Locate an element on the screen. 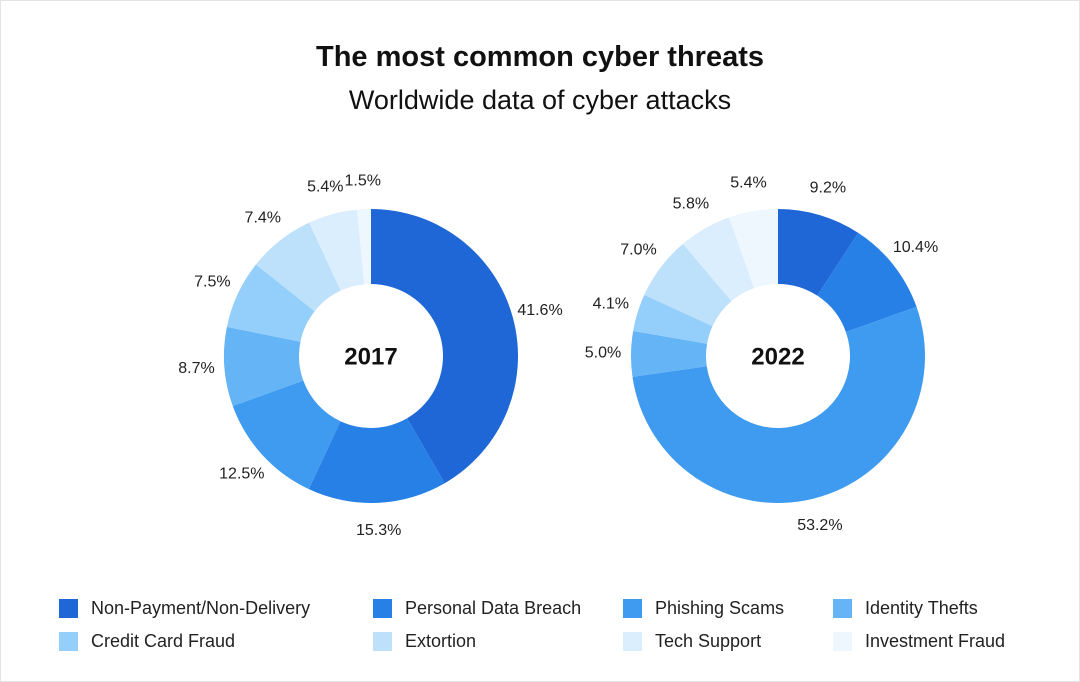 The width and height of the screenshot is (1080, 682). legend-label: Phishing Scams is located at coordinates (720, 607).